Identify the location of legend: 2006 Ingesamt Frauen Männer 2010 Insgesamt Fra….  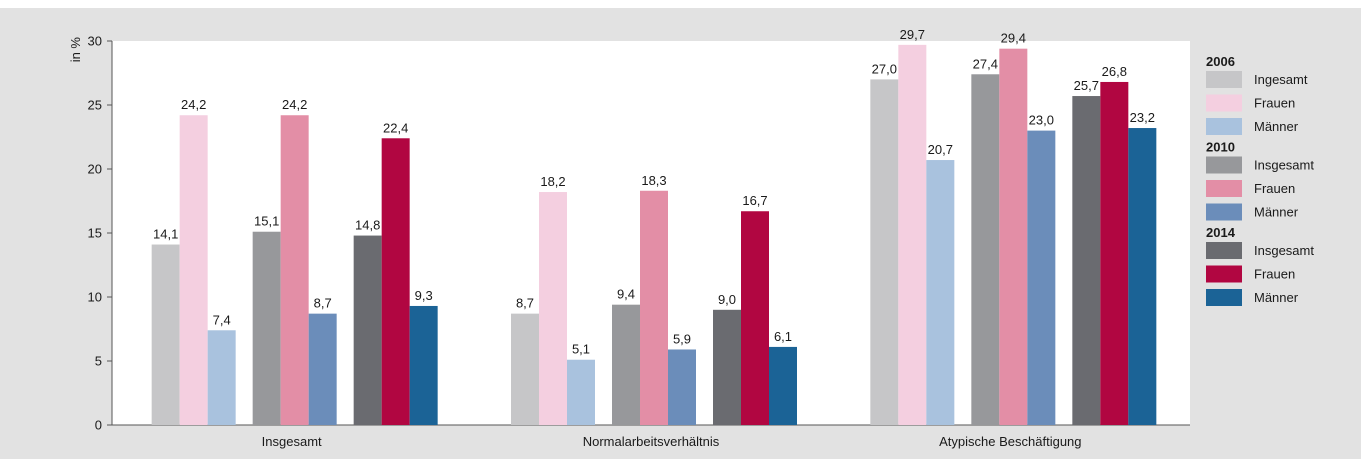
(1260, 180).